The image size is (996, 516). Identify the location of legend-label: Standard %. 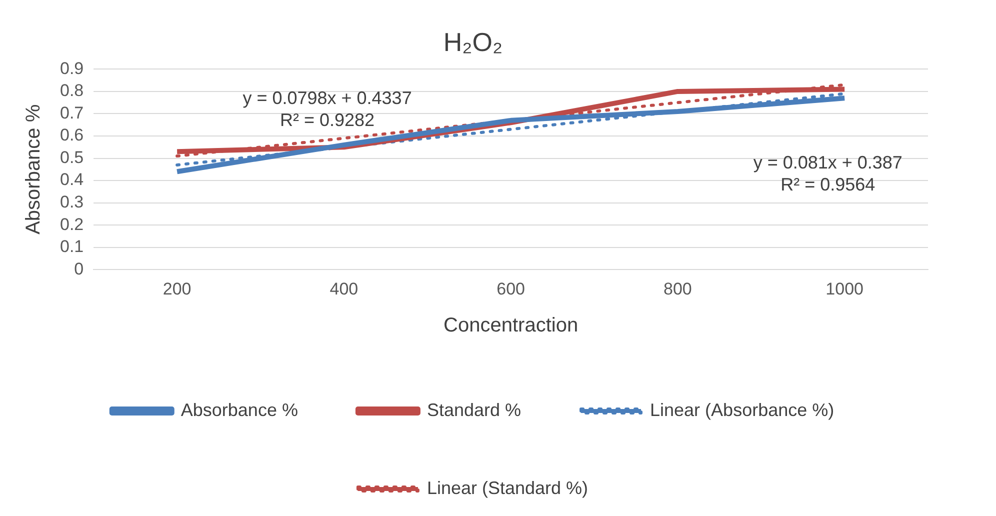
(474, 410).